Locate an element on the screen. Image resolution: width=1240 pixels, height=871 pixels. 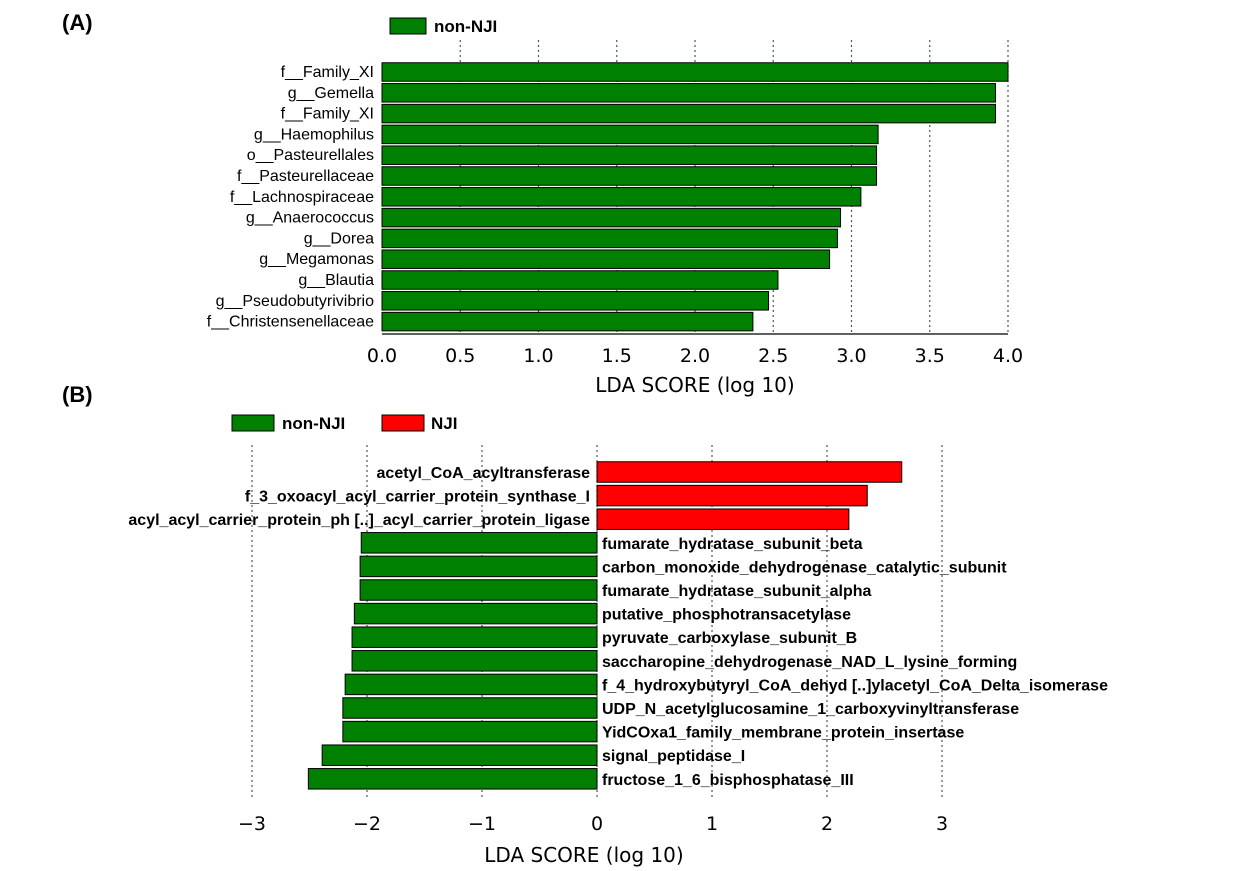
panel-b-tick-label: 3 is located at coordinates (942, 824).